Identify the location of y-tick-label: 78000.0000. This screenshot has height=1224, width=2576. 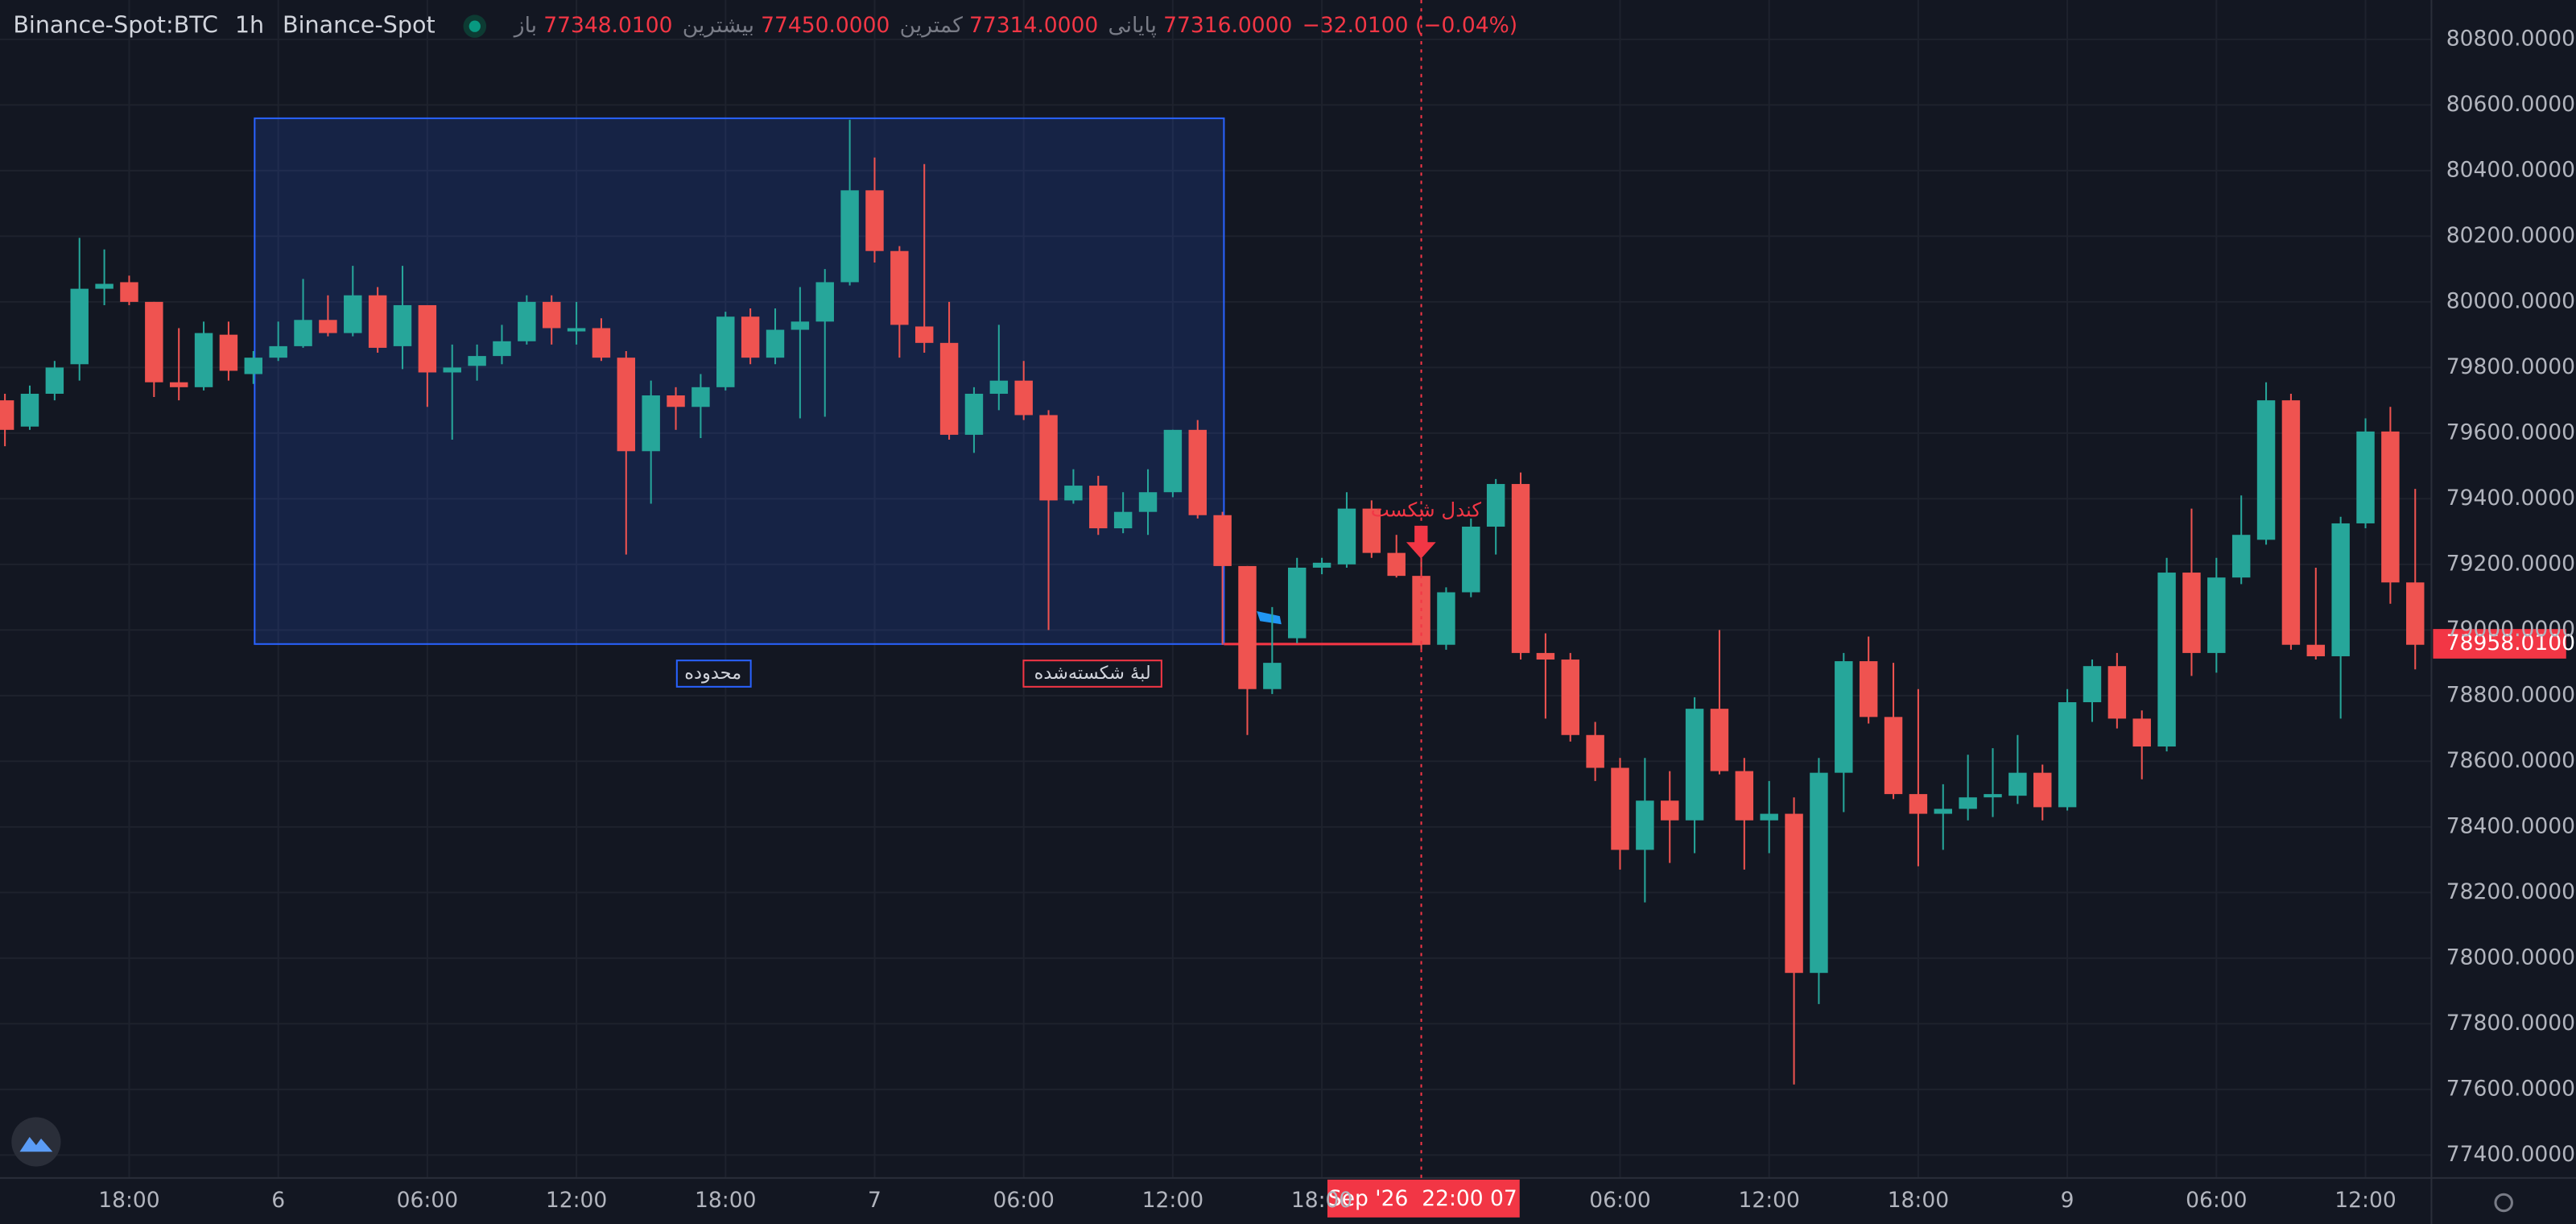
(2510, 957).